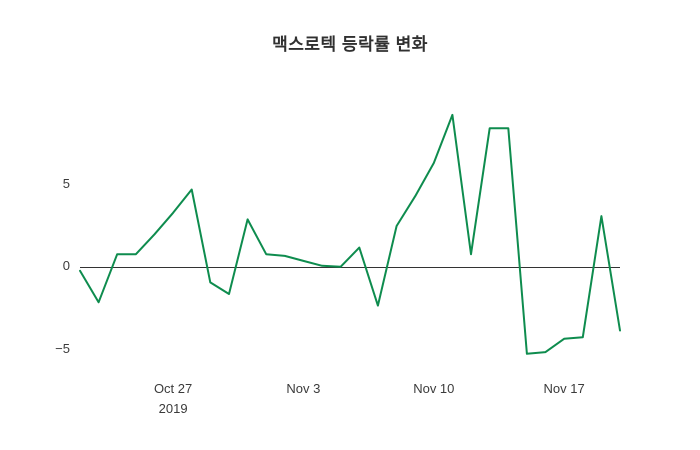  Describe the element at coordinates (66, 266) in the screenshot. I see `y-tick-label: 0` at that location.